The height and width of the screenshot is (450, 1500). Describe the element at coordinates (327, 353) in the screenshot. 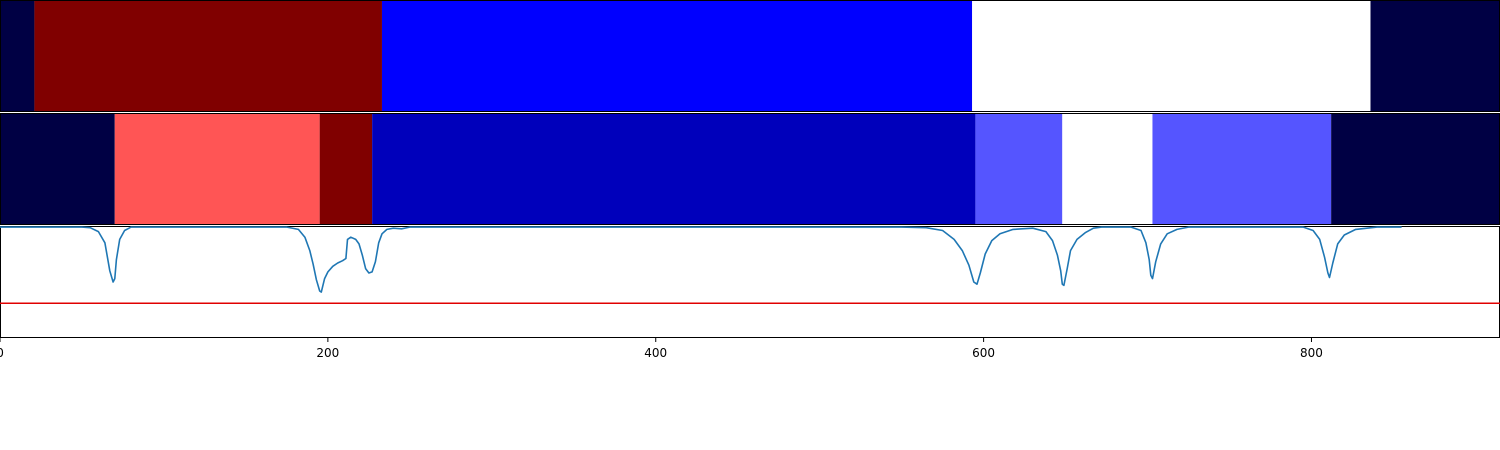

I see `x-tick-label-200: 200` at that location.